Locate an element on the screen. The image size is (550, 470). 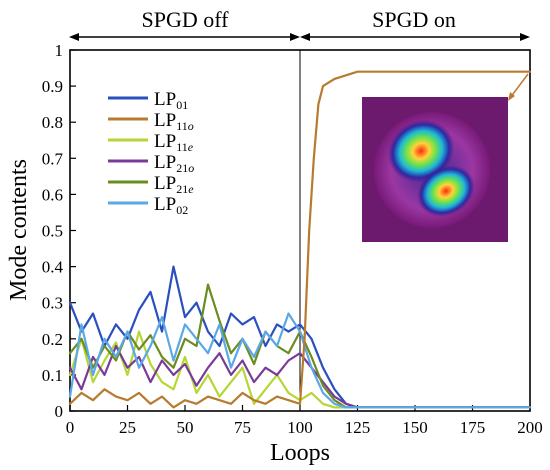
x-axis-label: Loops is located at coordinates (300, 453).